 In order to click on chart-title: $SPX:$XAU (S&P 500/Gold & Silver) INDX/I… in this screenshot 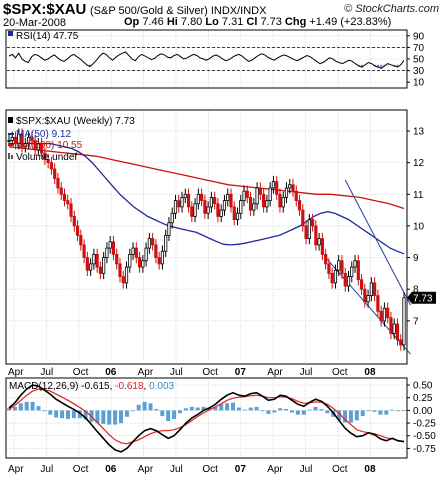, I will do `click(134, 9)`.